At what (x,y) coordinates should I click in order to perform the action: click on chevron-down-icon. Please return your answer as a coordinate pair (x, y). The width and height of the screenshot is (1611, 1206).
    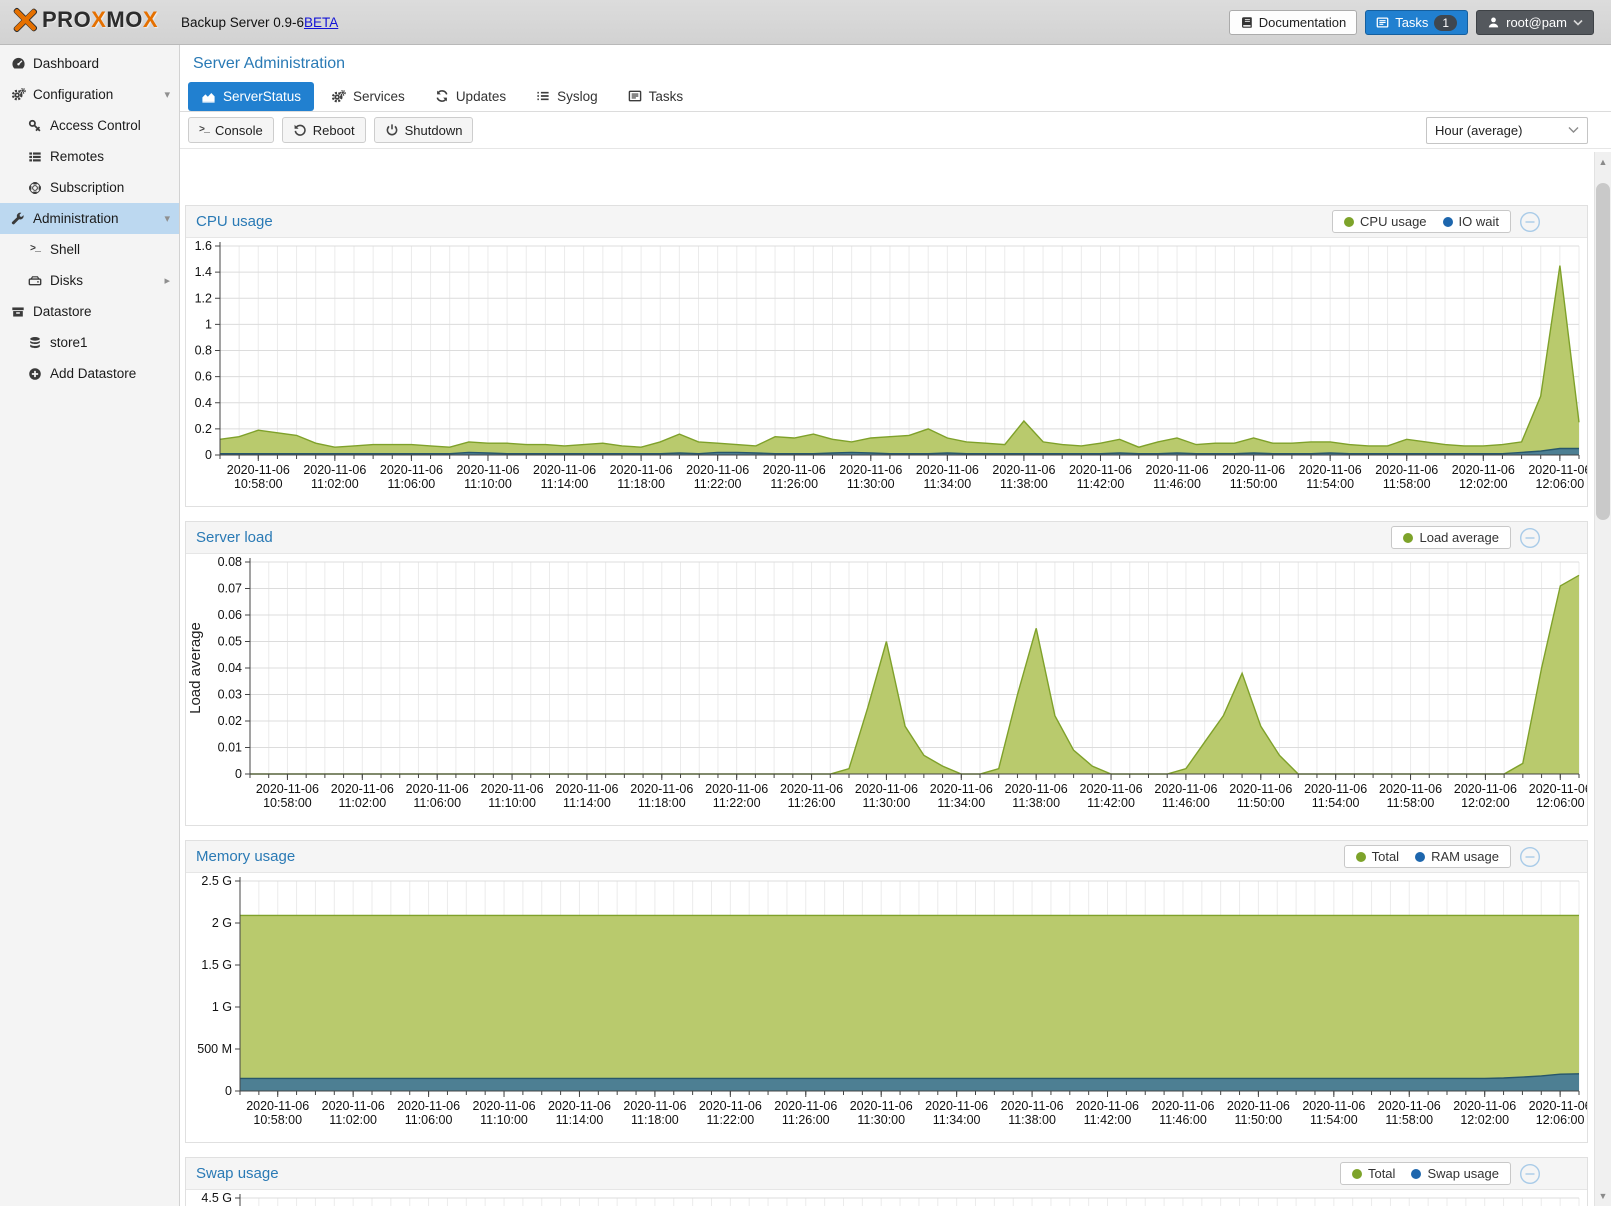
    Looking at the image, I should click on (1573, 130).